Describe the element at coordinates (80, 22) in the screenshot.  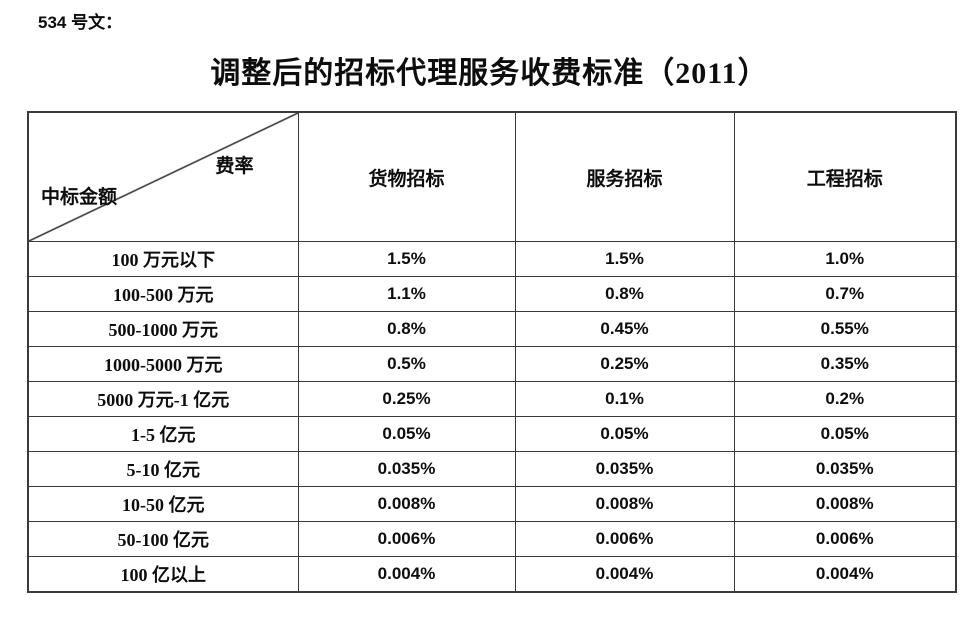
I see `doc-ref: 534 号文：` at that location.